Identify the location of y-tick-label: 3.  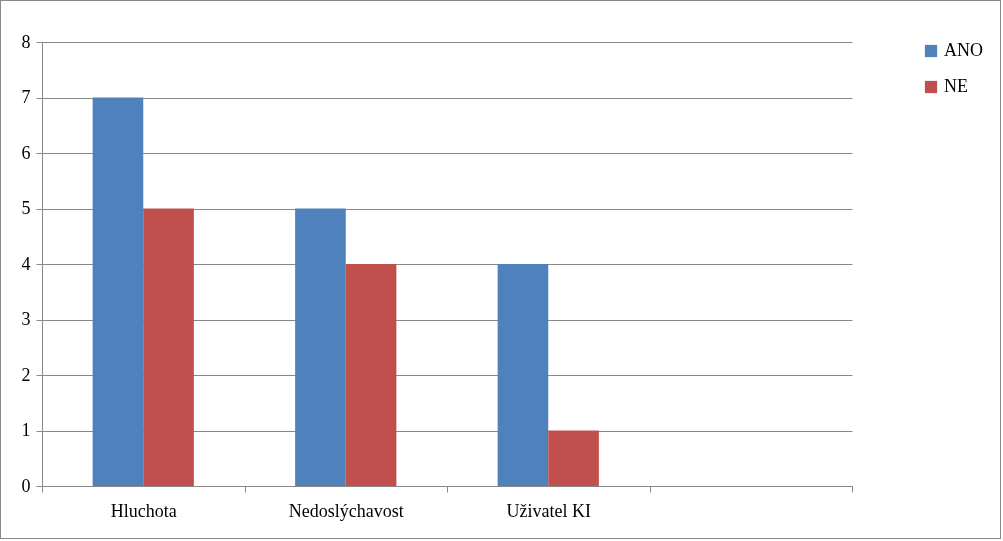
(26, 319).